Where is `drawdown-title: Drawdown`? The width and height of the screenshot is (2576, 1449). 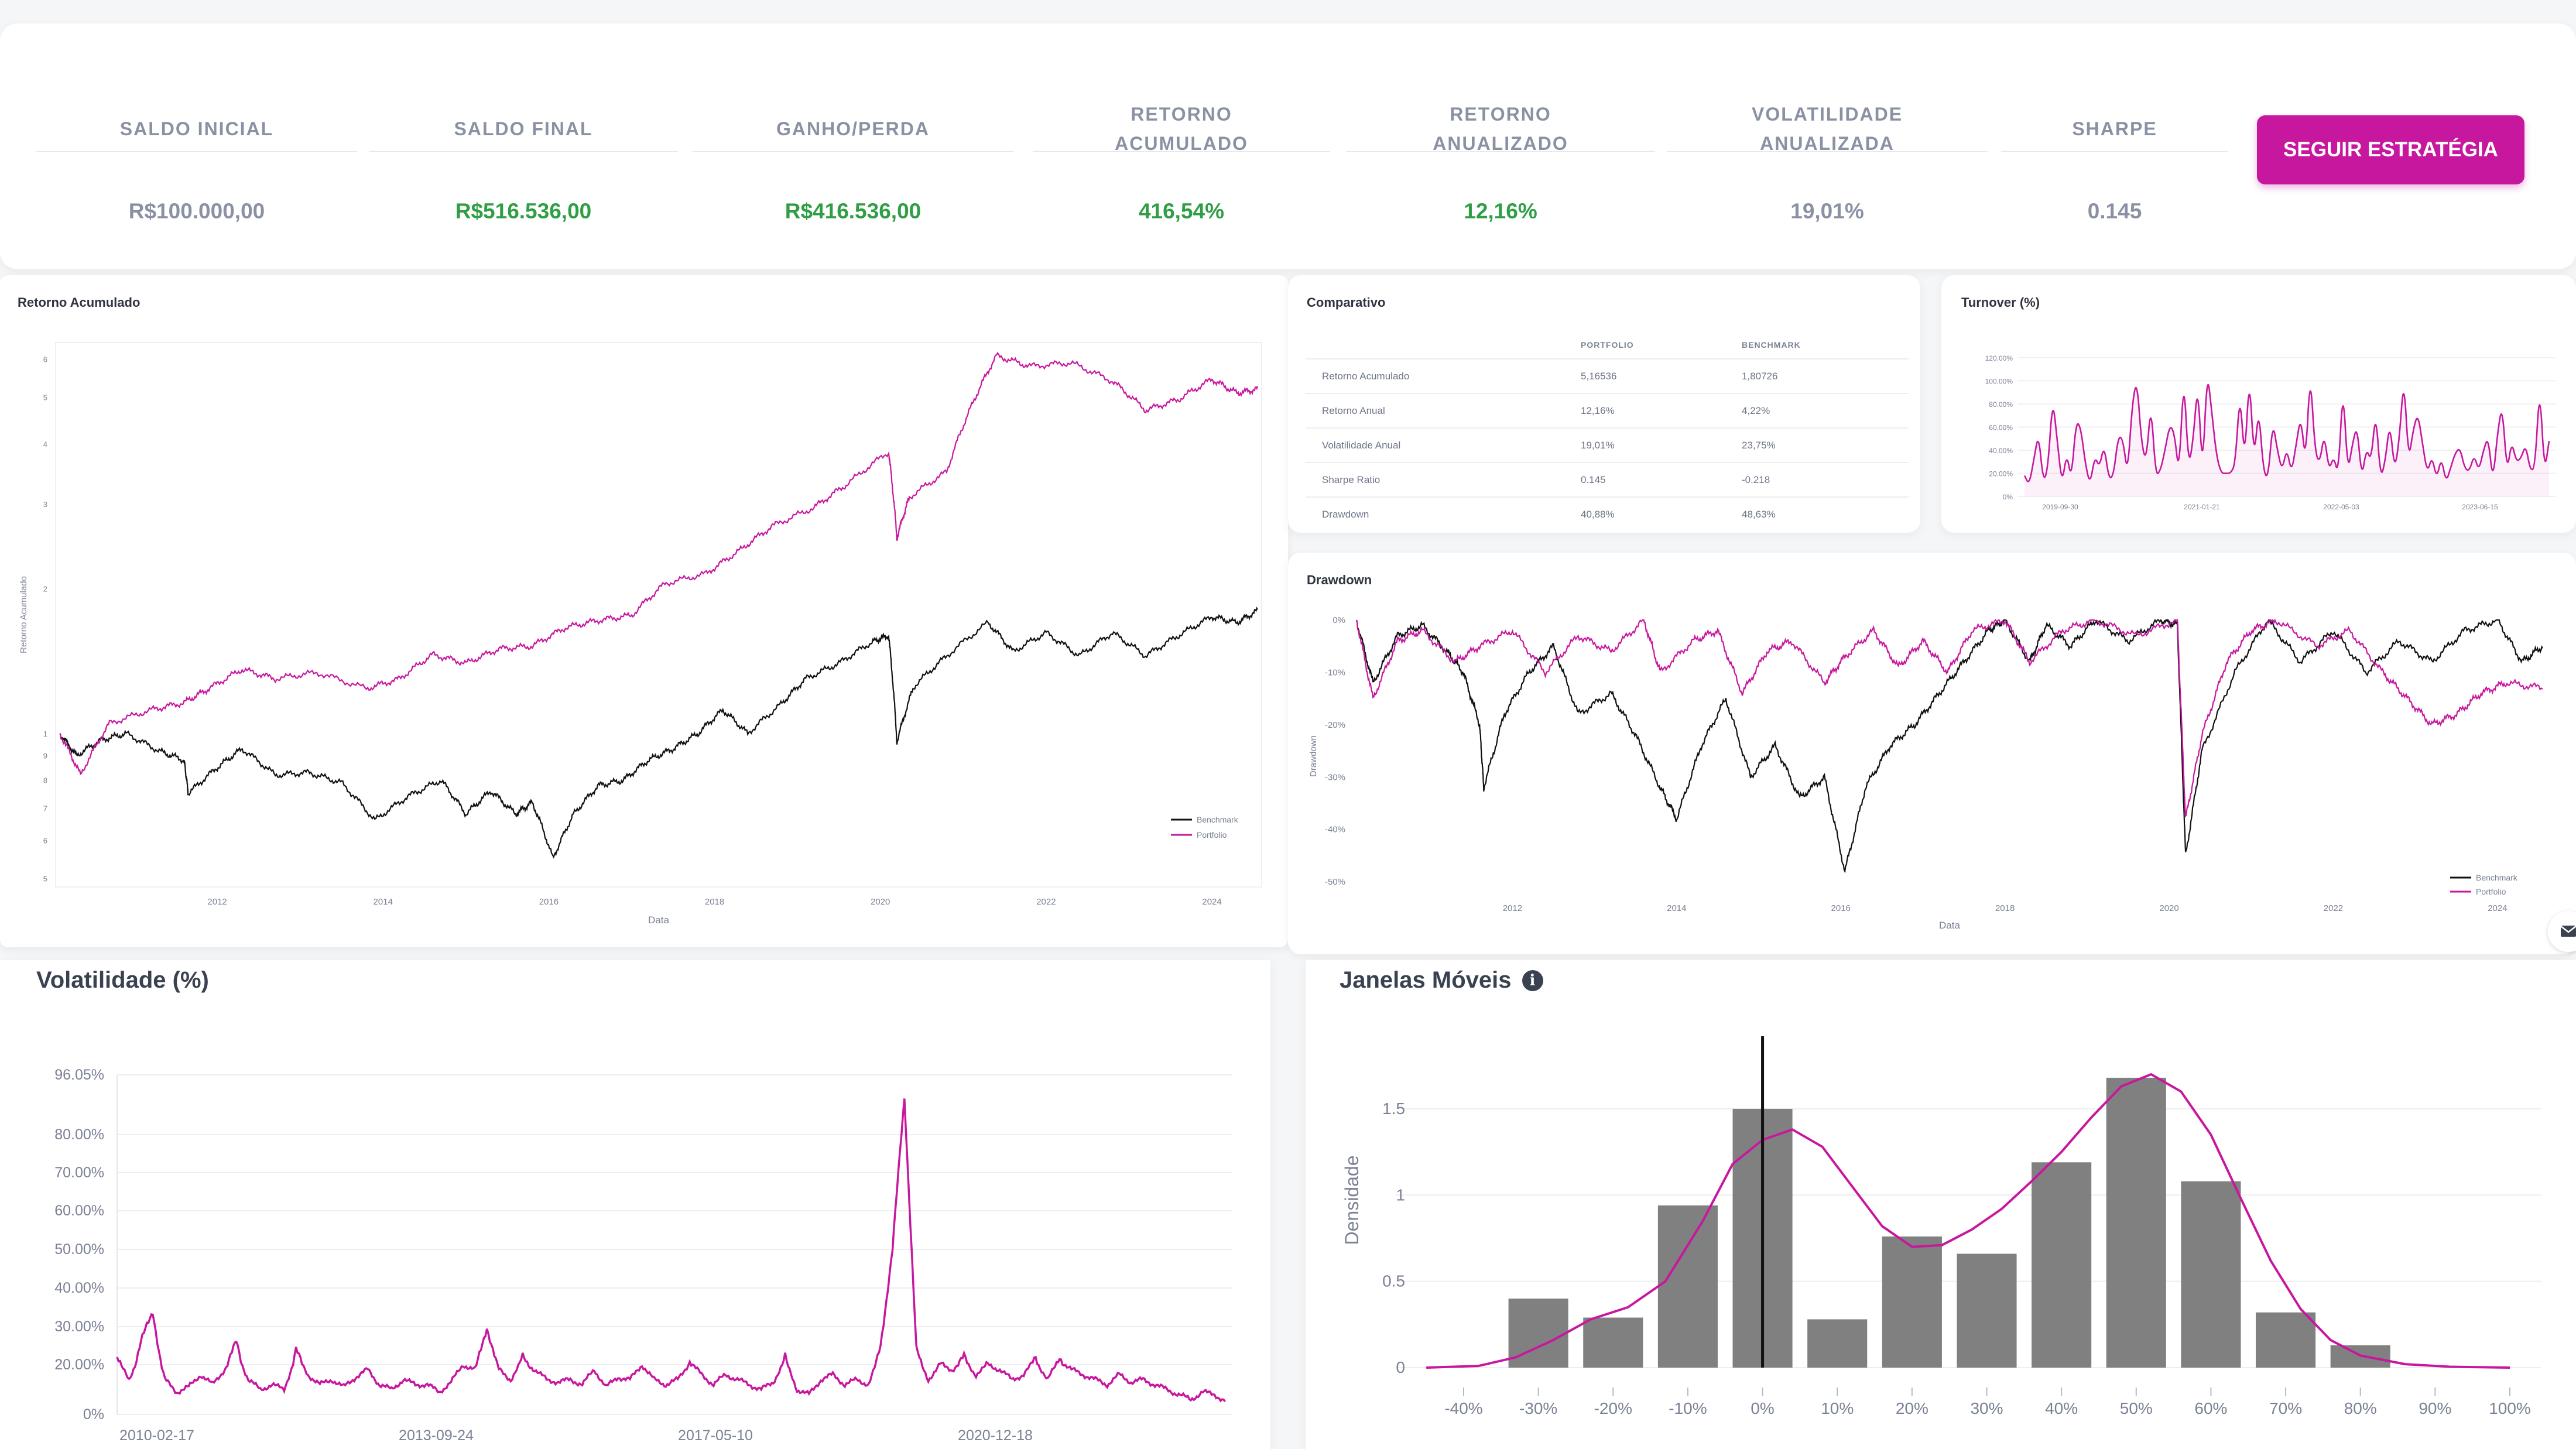
drawdown-title: Drawdown is located at coordinates (1339, 580).